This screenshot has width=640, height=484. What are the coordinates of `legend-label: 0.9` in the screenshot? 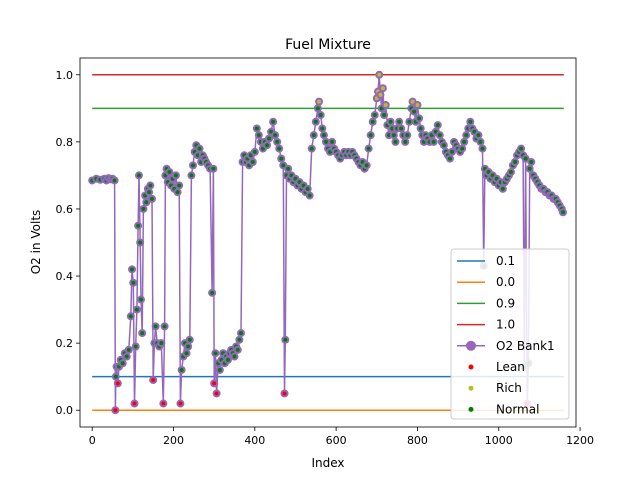 It's located at (505, 303).